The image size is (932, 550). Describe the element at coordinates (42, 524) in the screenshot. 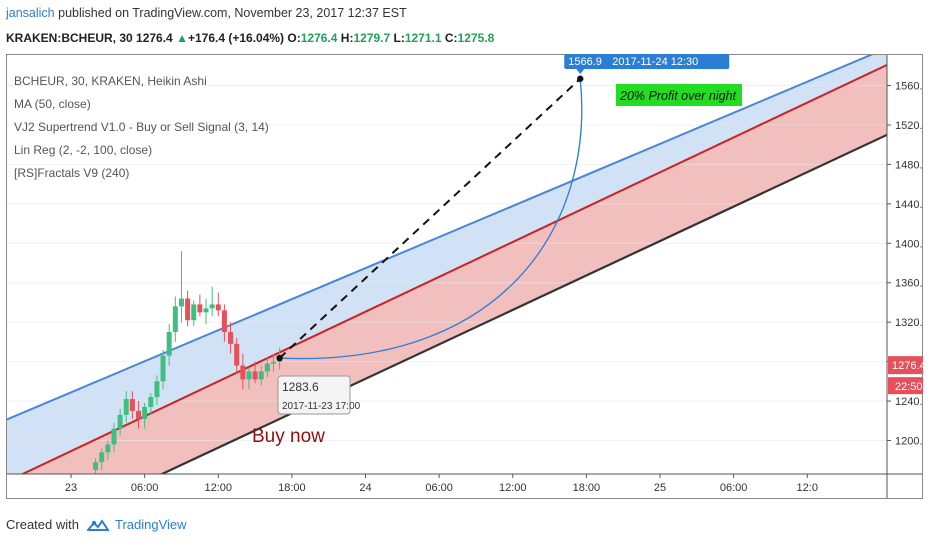

I see `created-with-text: Created with` at that location.